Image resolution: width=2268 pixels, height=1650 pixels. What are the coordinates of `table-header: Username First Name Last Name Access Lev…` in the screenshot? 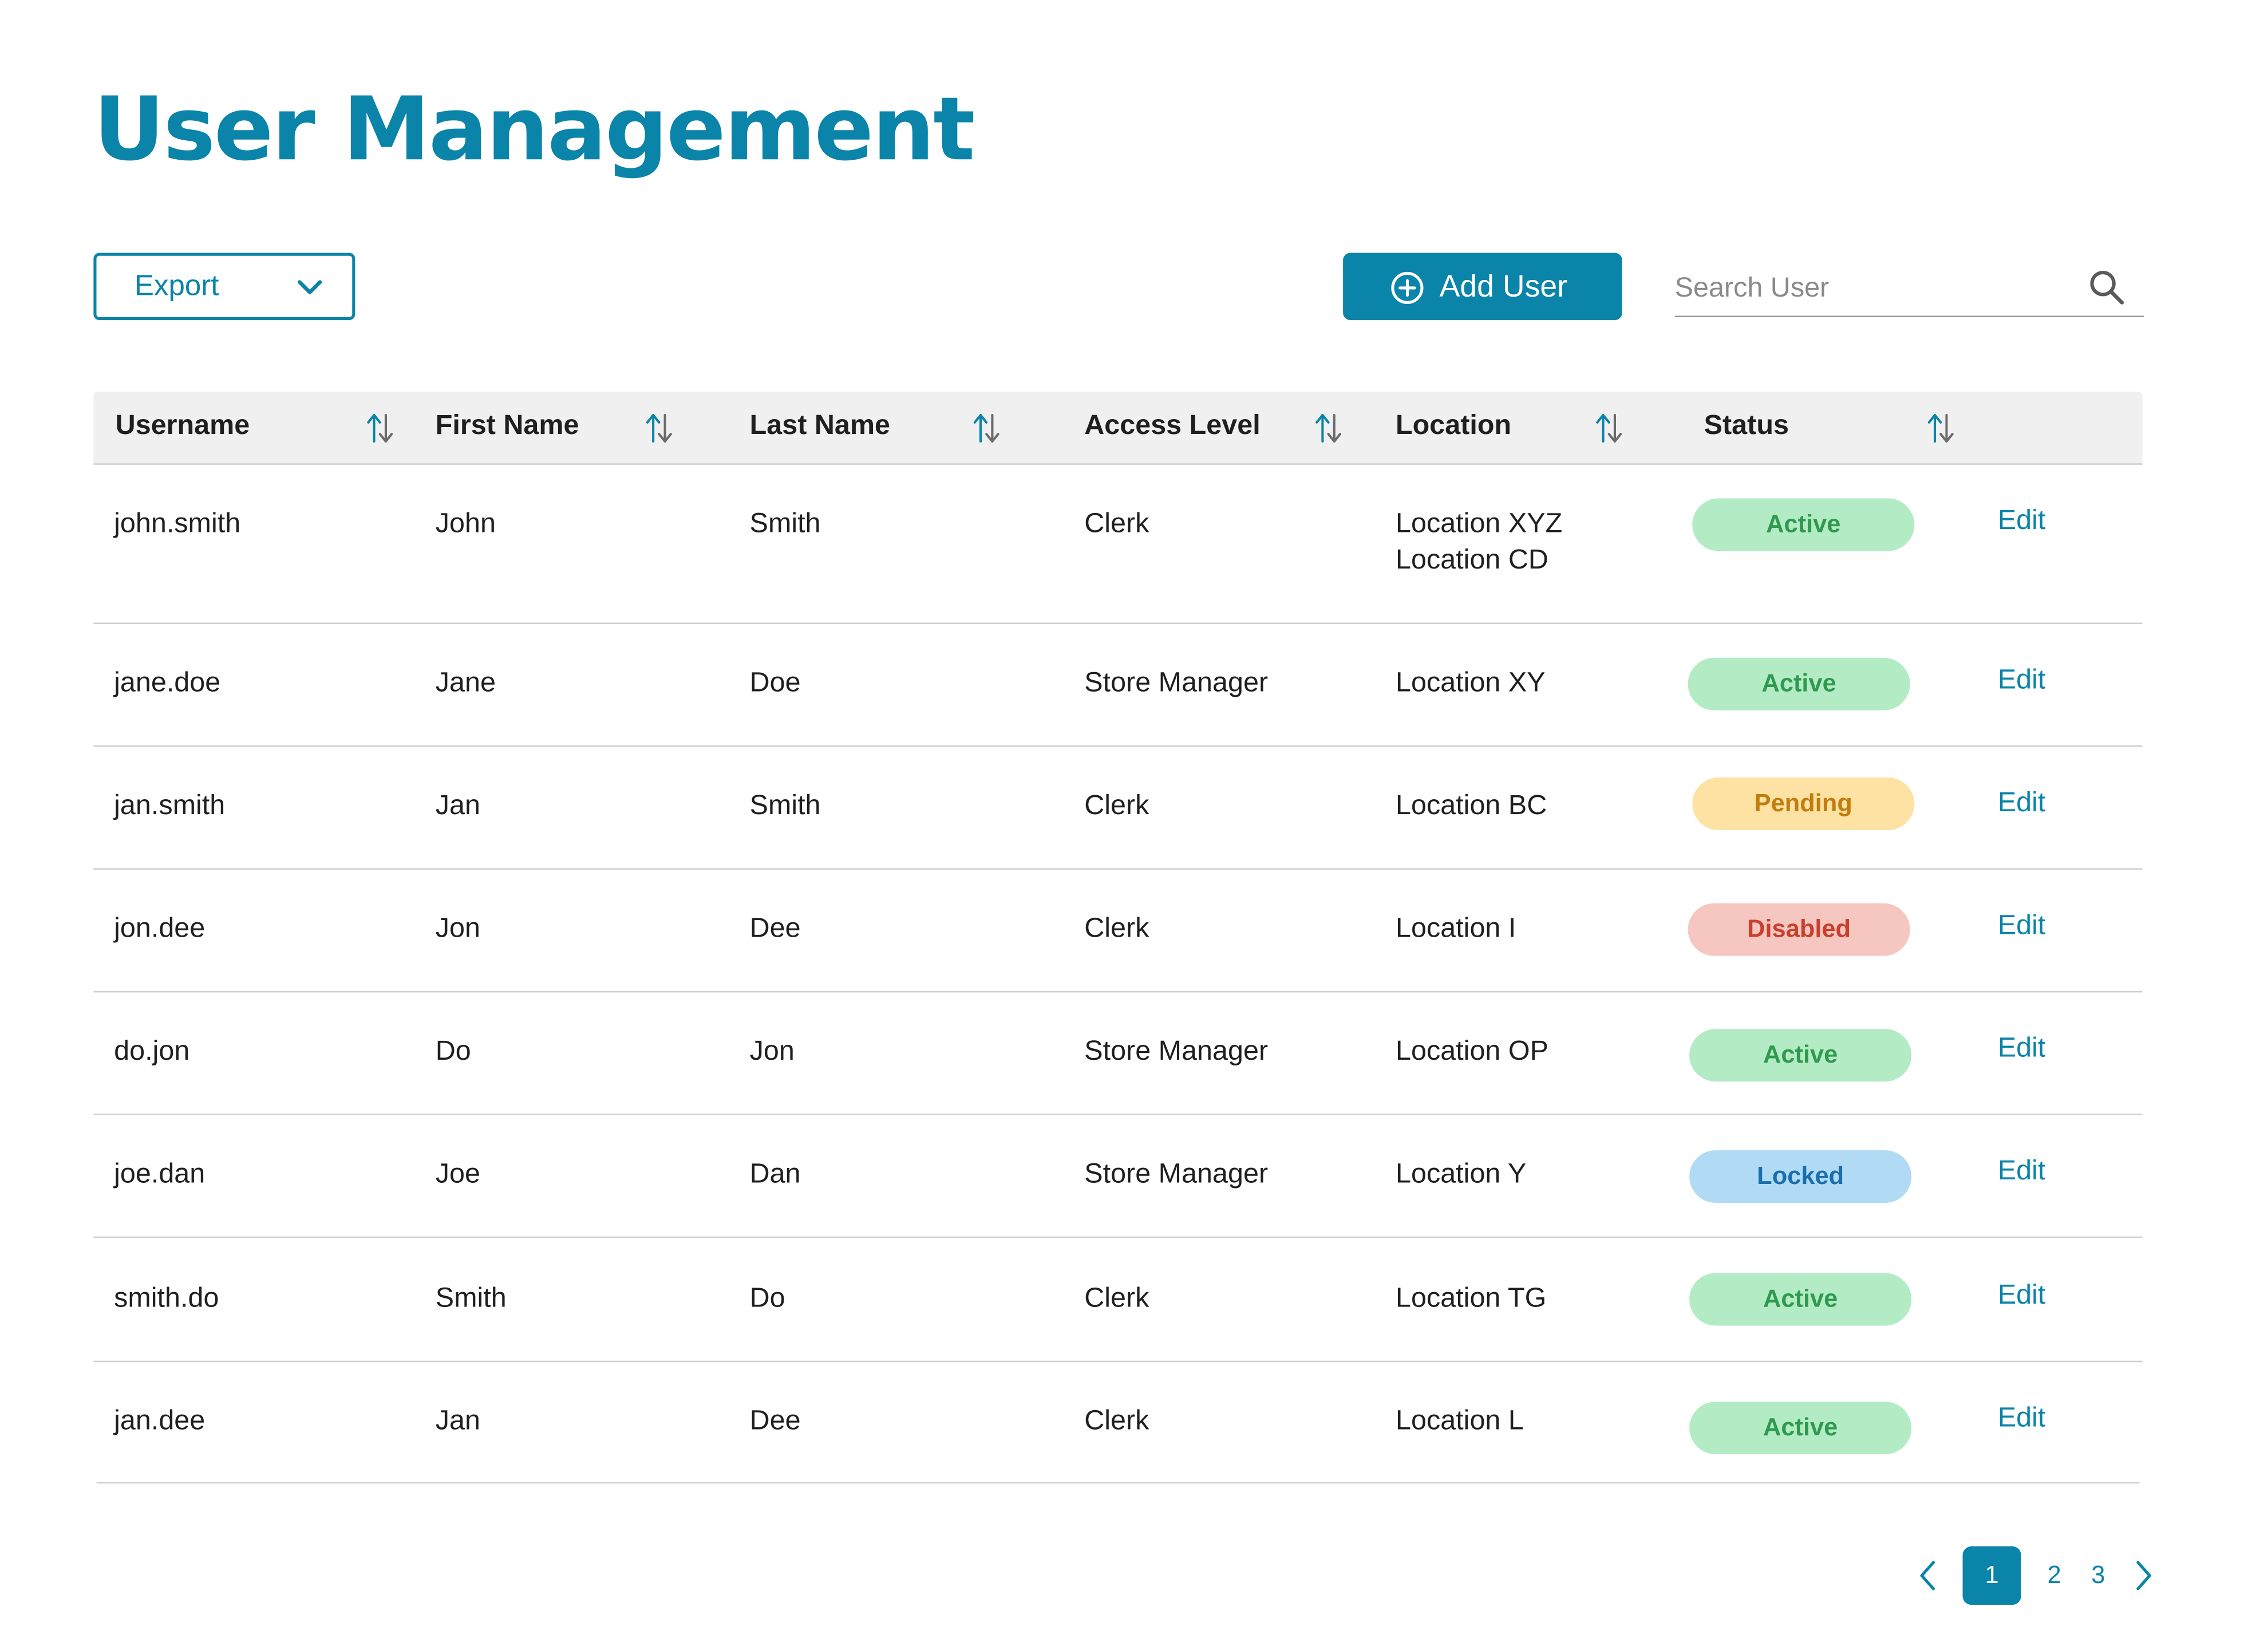 It's located at (1118, 428).